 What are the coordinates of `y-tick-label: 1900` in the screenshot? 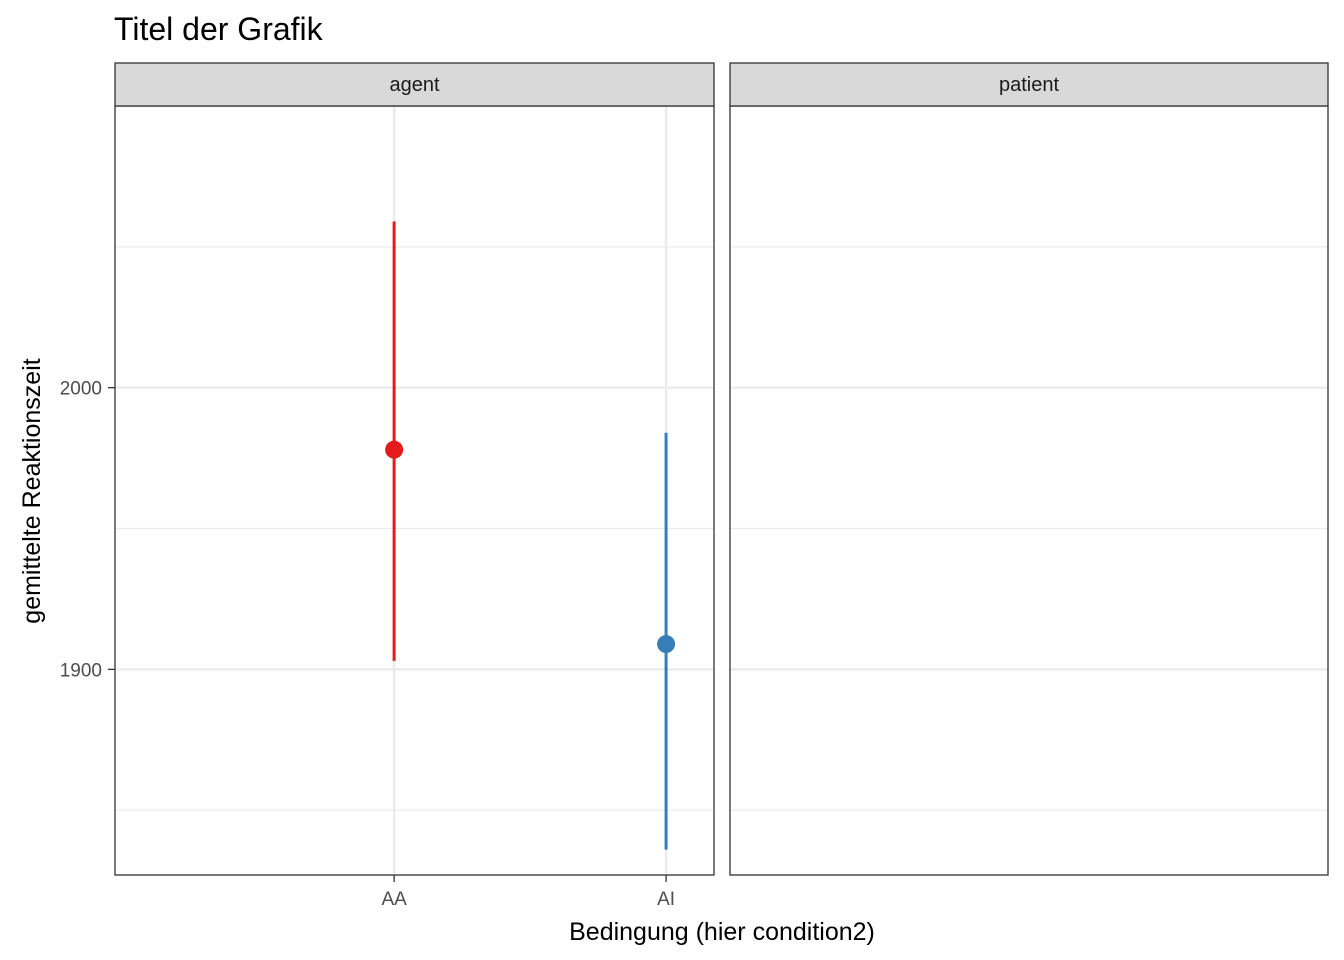 It's located at (81, 670).